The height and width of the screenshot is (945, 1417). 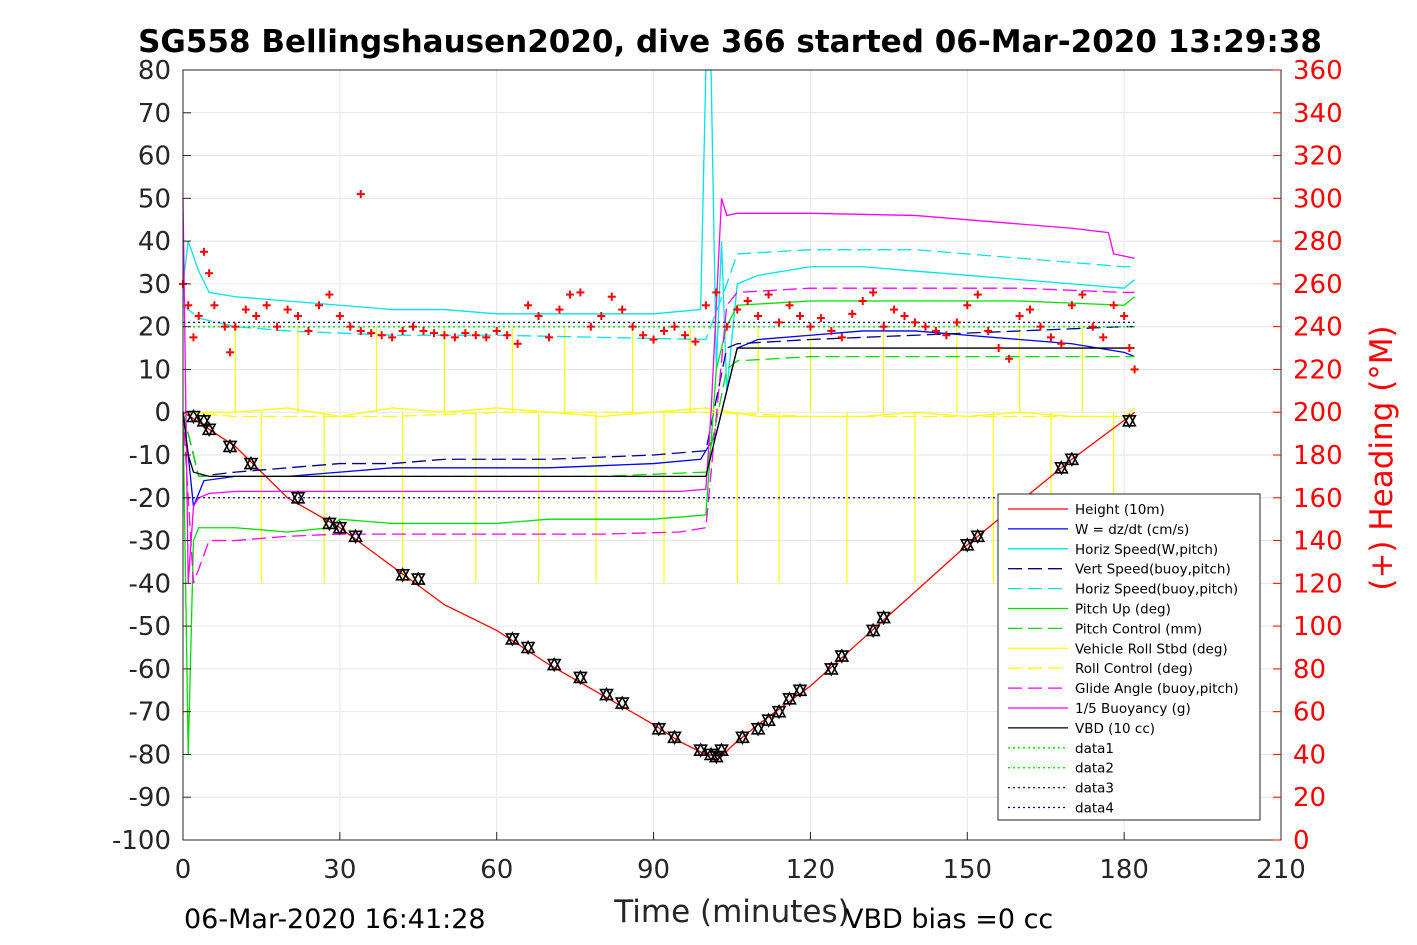 What do you see at coordinates (1157, 689) in the screenshot?
I see `legend-label: Glide Angle (buoy,pitch)` at bounding box center [1157, 689].